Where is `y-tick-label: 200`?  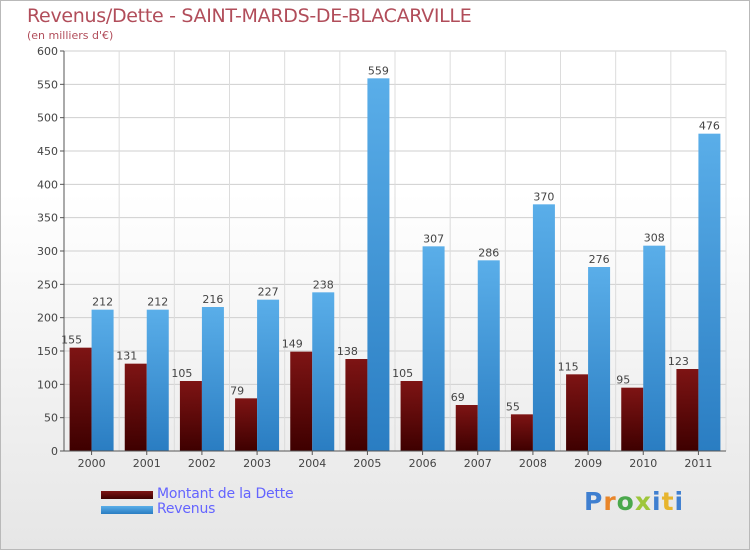
y-tick-label: 200 is located at coordinates (47, 318).